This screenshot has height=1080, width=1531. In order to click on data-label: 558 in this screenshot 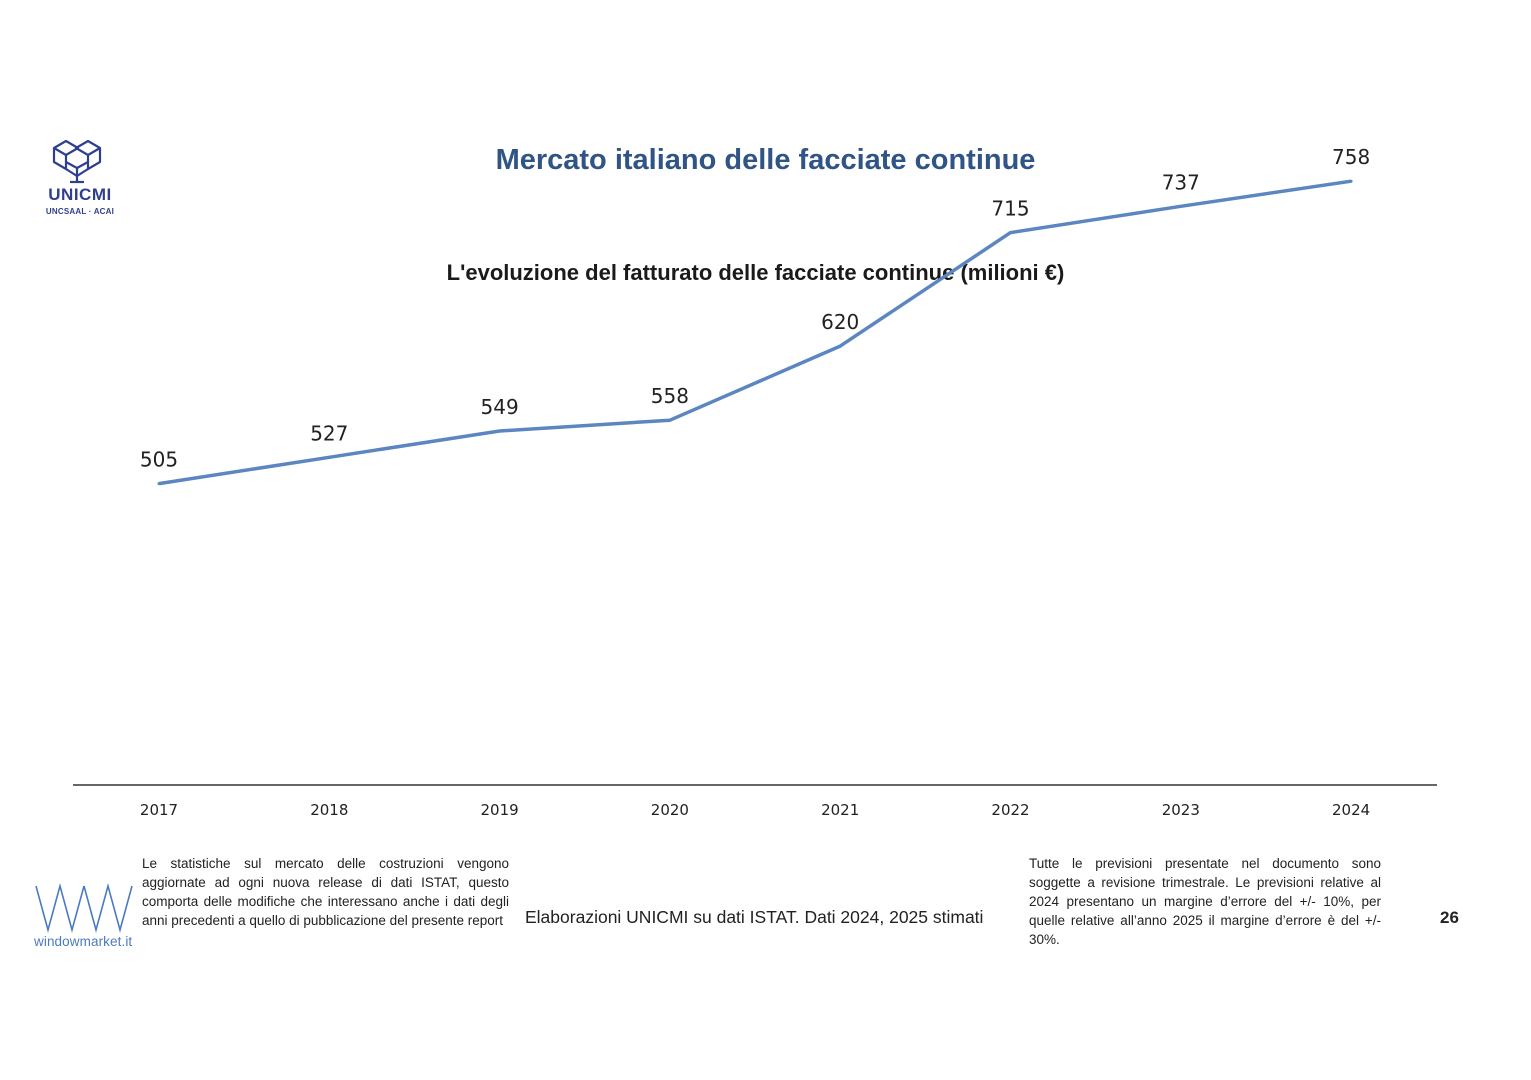, I will do `click(670, 396)`.